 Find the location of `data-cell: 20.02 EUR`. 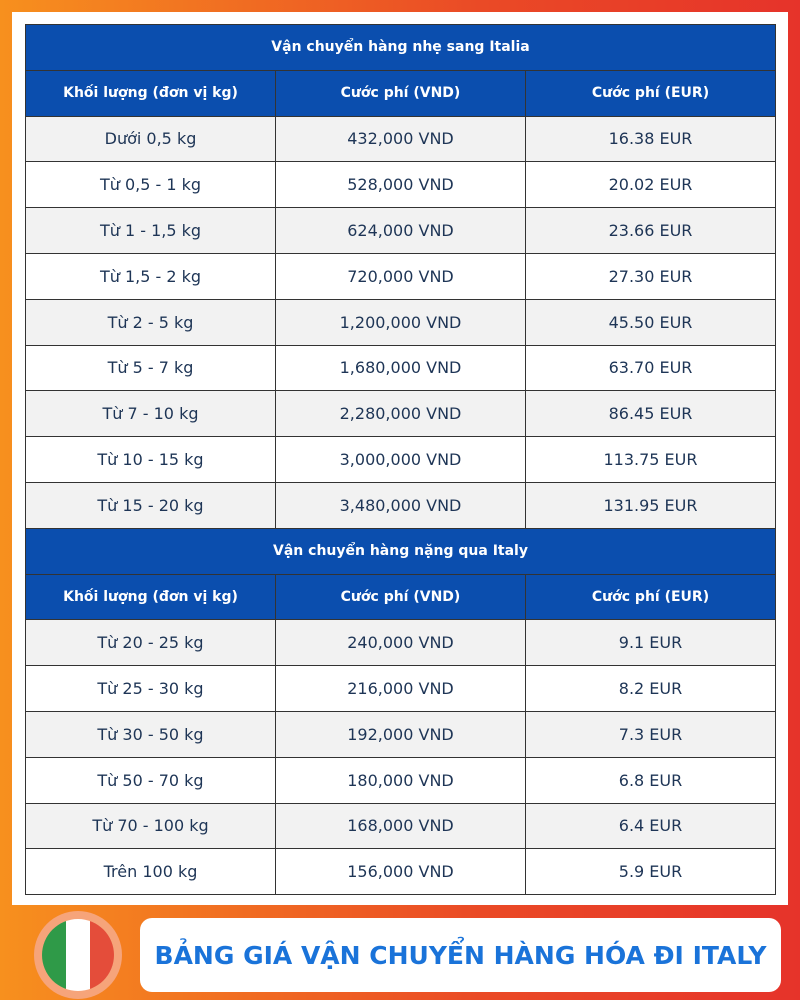

data-cell: 20.02 EUR is located at coordinates (650, 185).